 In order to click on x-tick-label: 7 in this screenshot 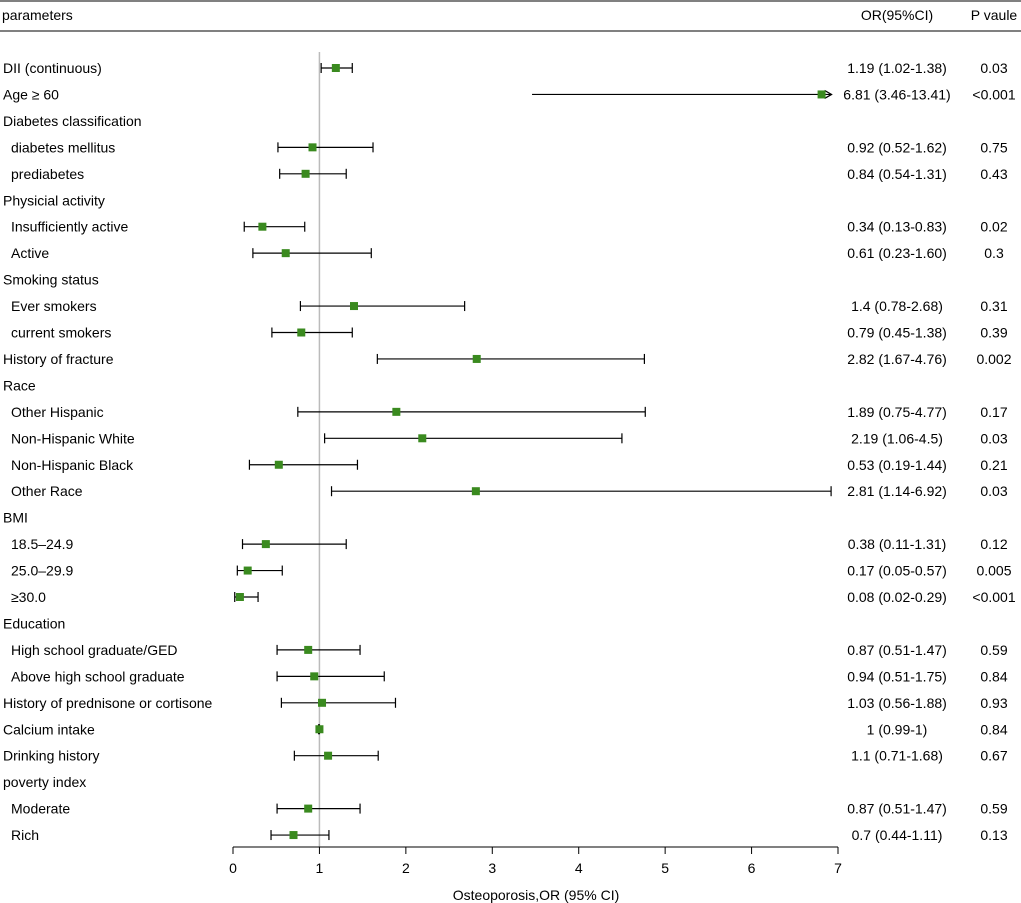, I will do `click(838, 868)`.